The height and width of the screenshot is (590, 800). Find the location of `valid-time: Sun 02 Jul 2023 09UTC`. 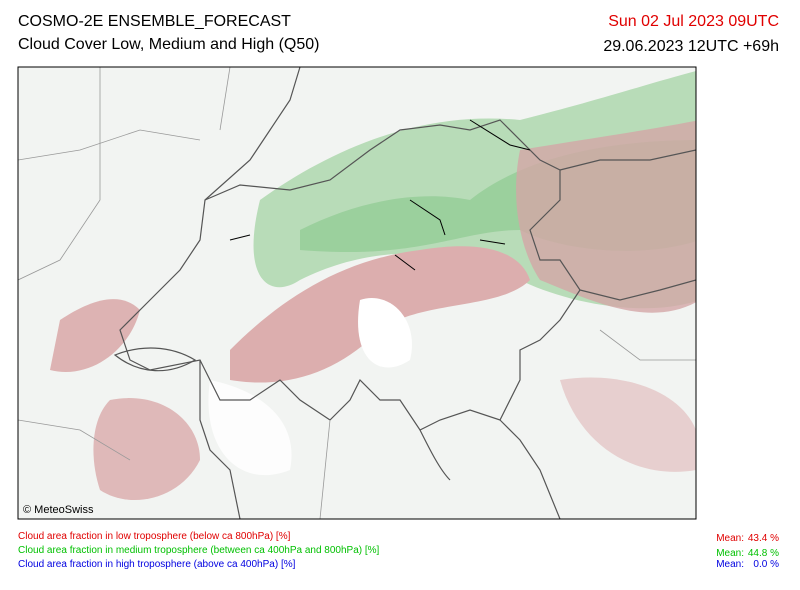

valid-time: Sun 02 Jul 2023 09UTC is located at coordinates (693, 21).